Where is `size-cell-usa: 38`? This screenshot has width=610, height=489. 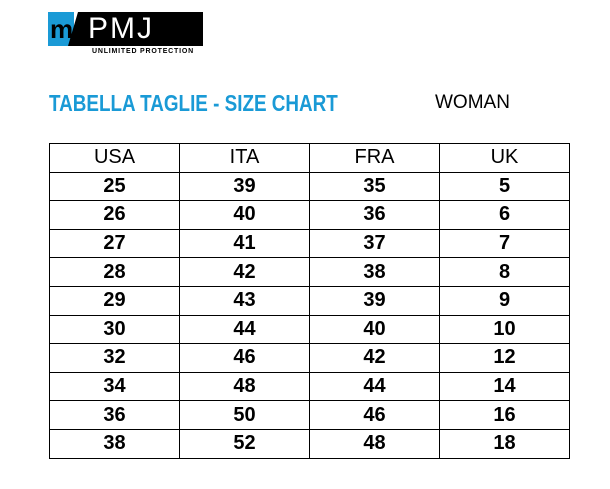 size-cell-usa: 38 is located at coordinates (114, 443).